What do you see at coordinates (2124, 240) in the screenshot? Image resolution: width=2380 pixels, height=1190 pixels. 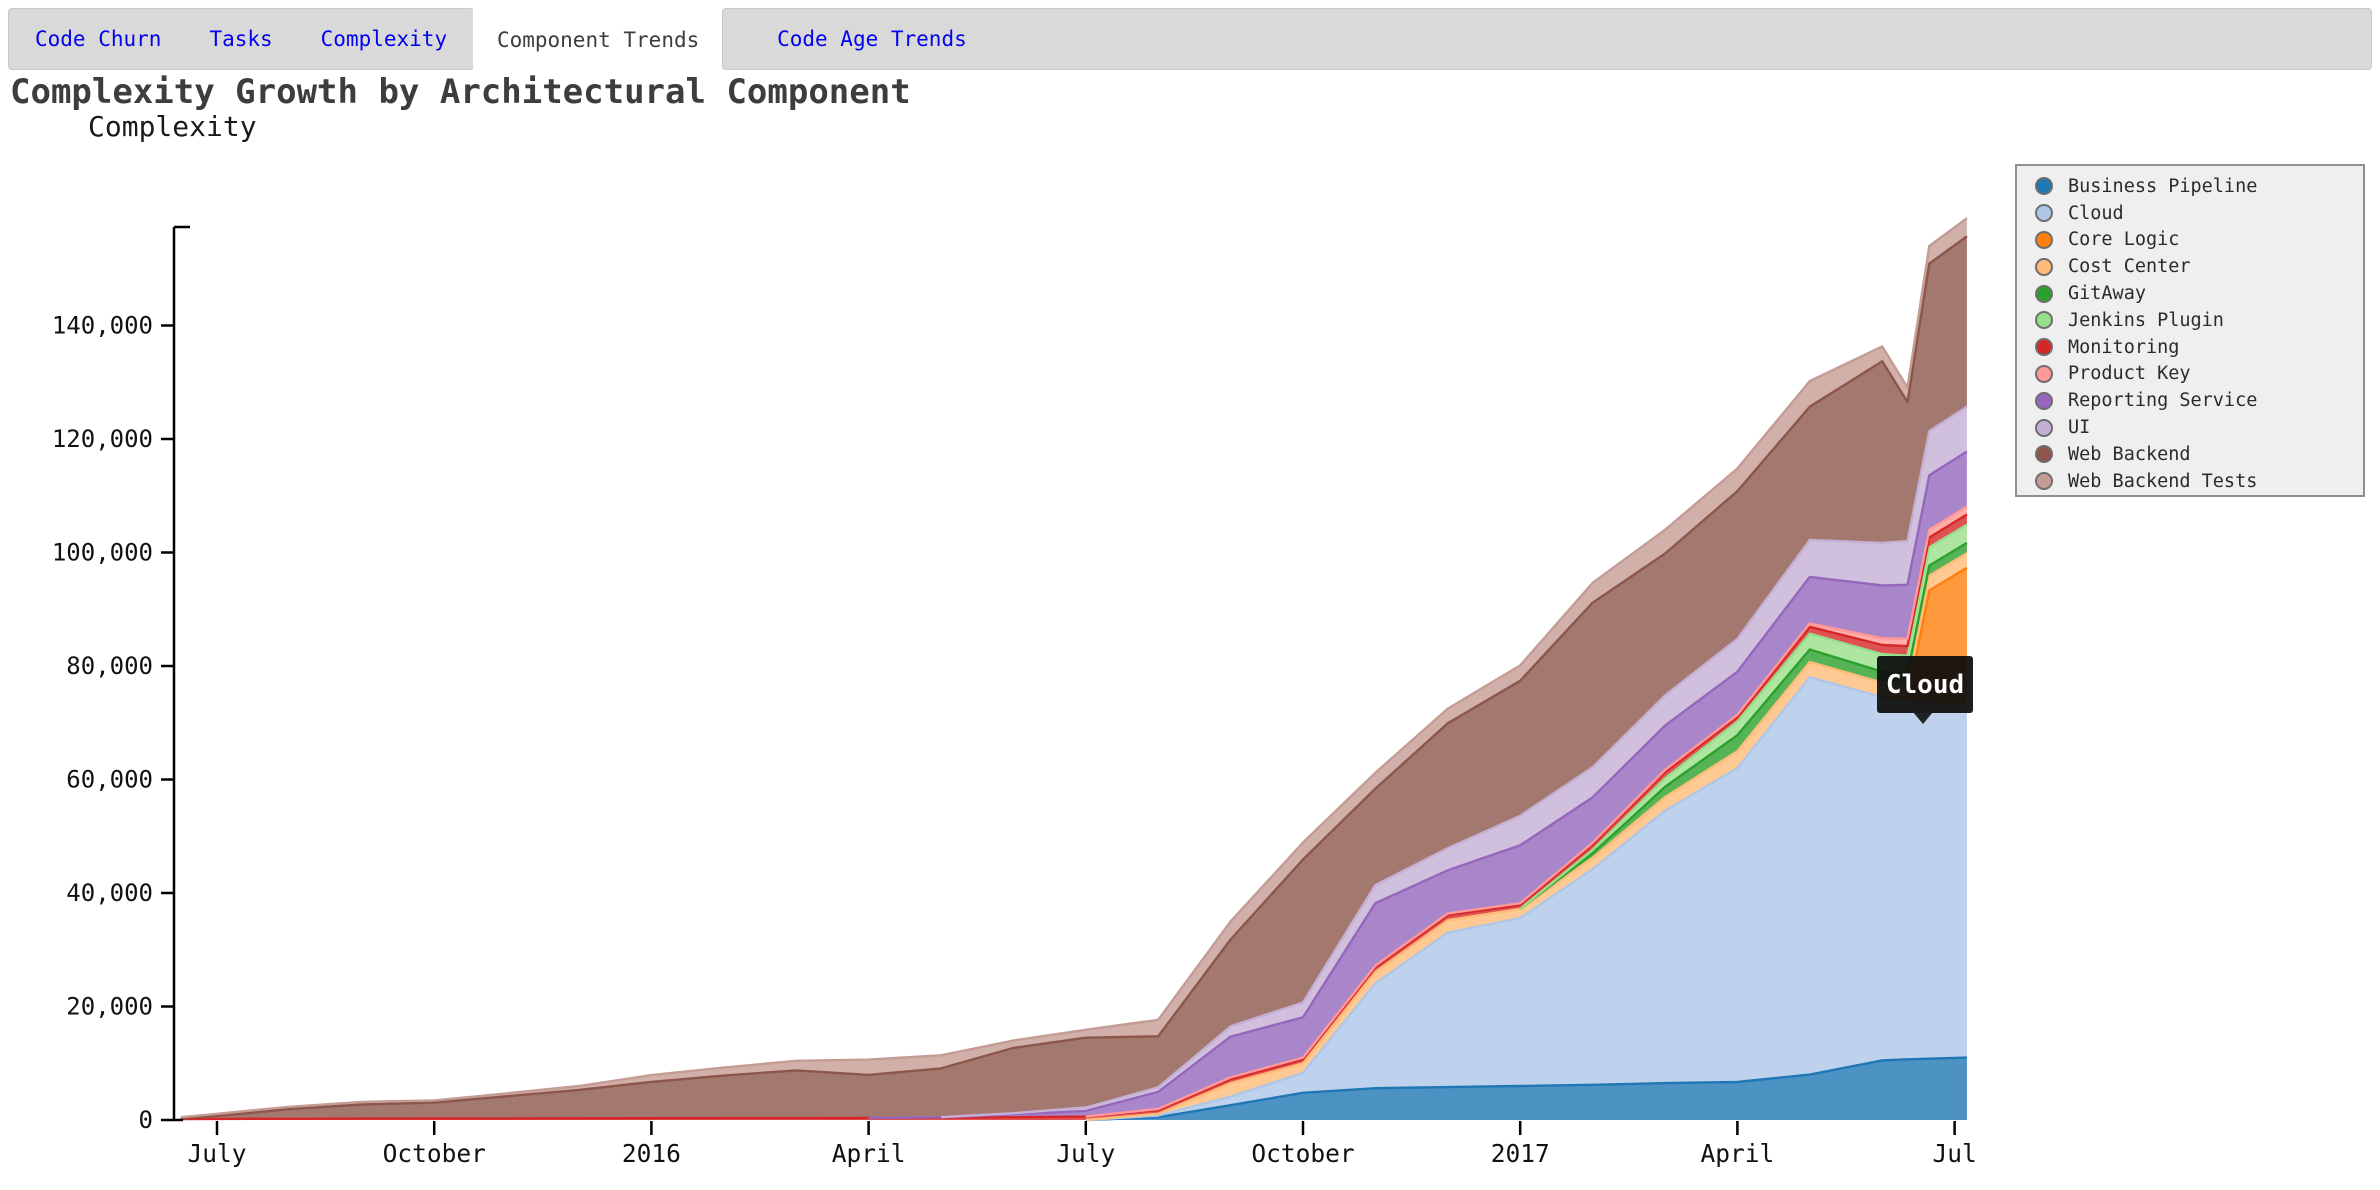 I see `legend-item-label: Core Logic` at bounding box center [2124, 240].